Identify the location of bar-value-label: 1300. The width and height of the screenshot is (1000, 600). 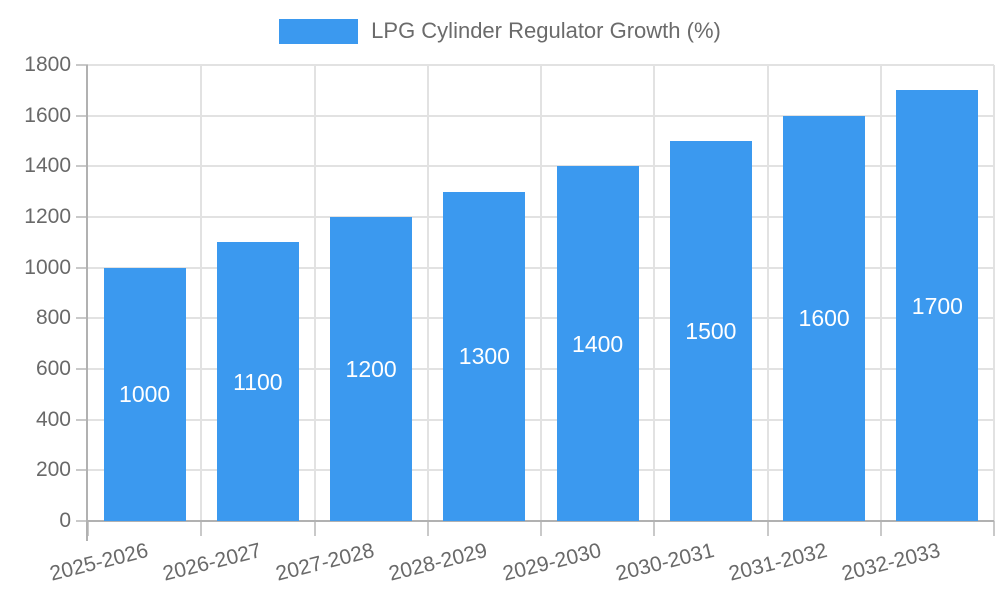
(484, 356).